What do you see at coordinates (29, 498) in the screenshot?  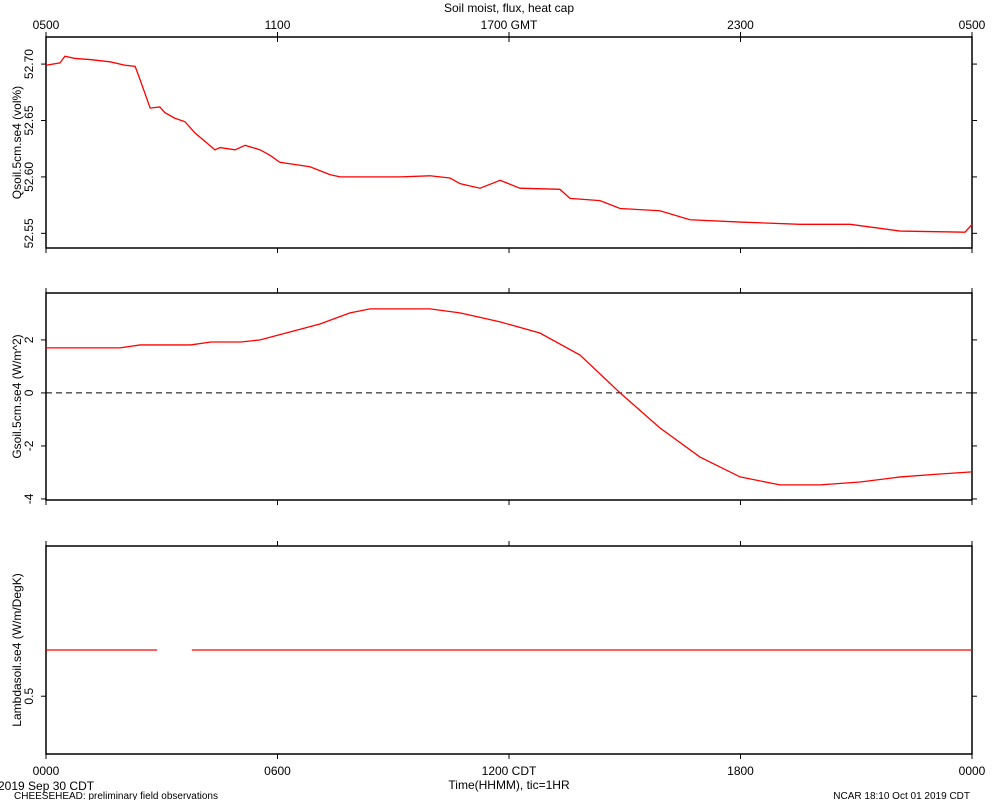 I see `y-tick-label: -4` at bounding box center [29, 498].